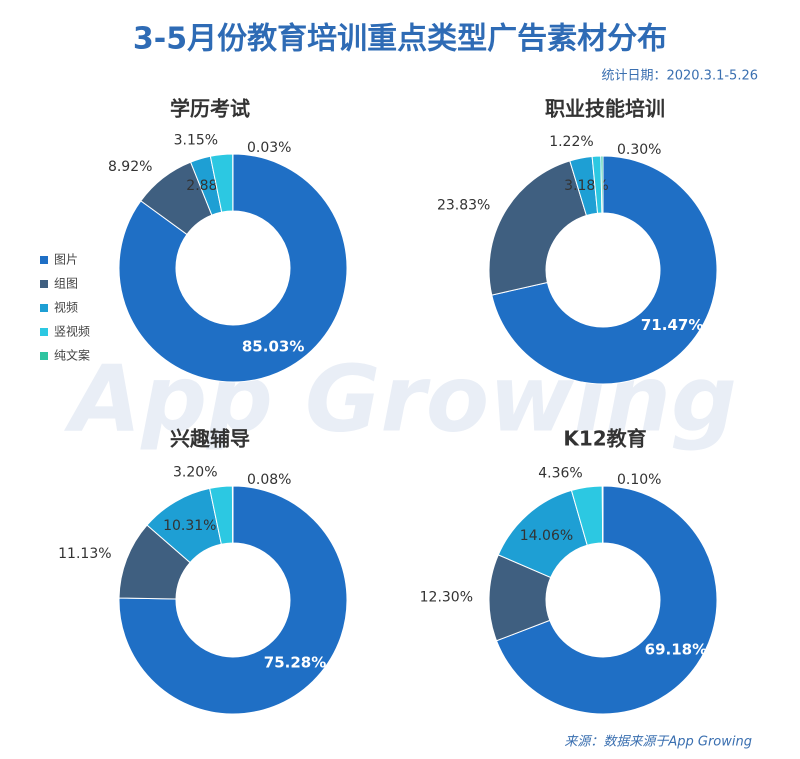 Image resolution: width=800 pixels, height=759 pixels. What do you see at coordinates (189, 526) in the screenshot?
I see `value-label: 10.31%` at bounding box center [189, 526].